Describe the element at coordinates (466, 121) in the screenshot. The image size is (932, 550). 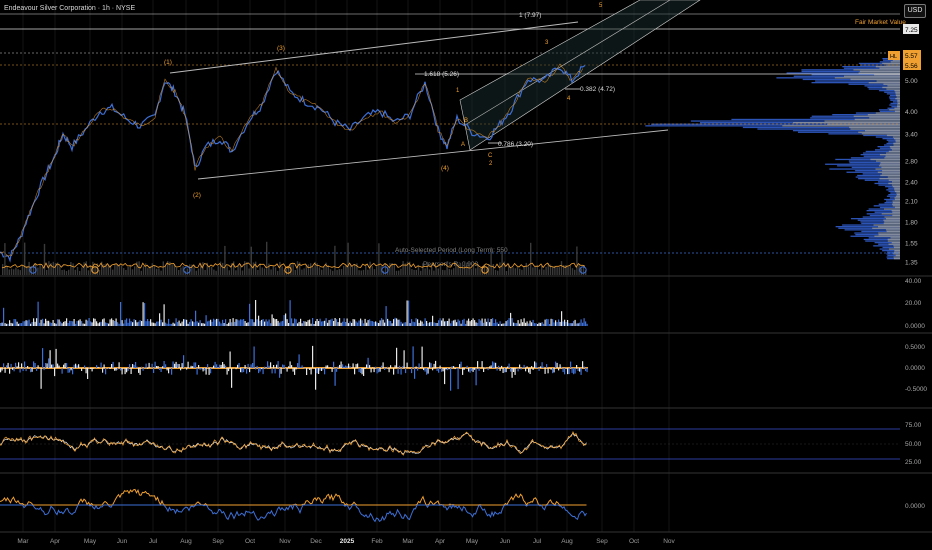
I see `subwave-b: B` at that location.